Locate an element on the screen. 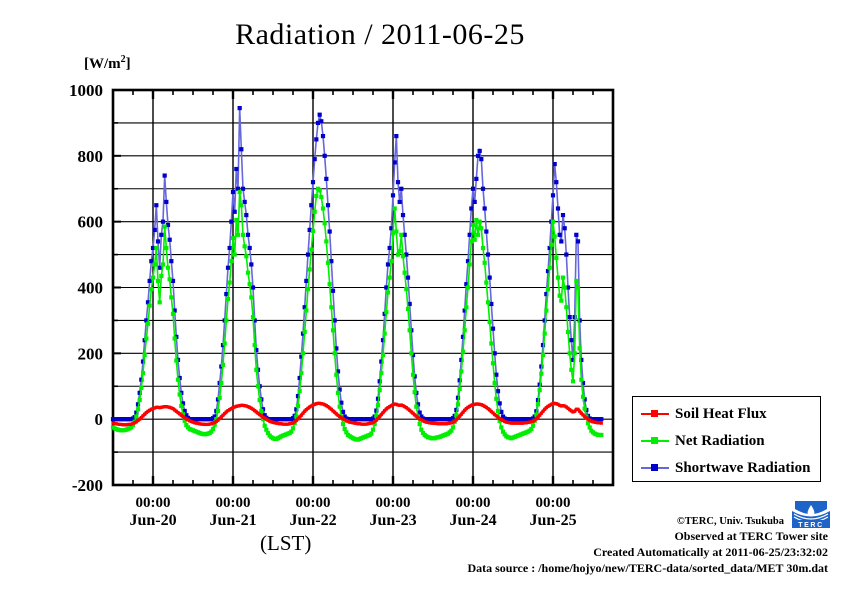 The width and height of the screenshot is (842, 595). footer-copyright: ©TERC, Univ. Tsukuba is located at coordinates (730, 521).